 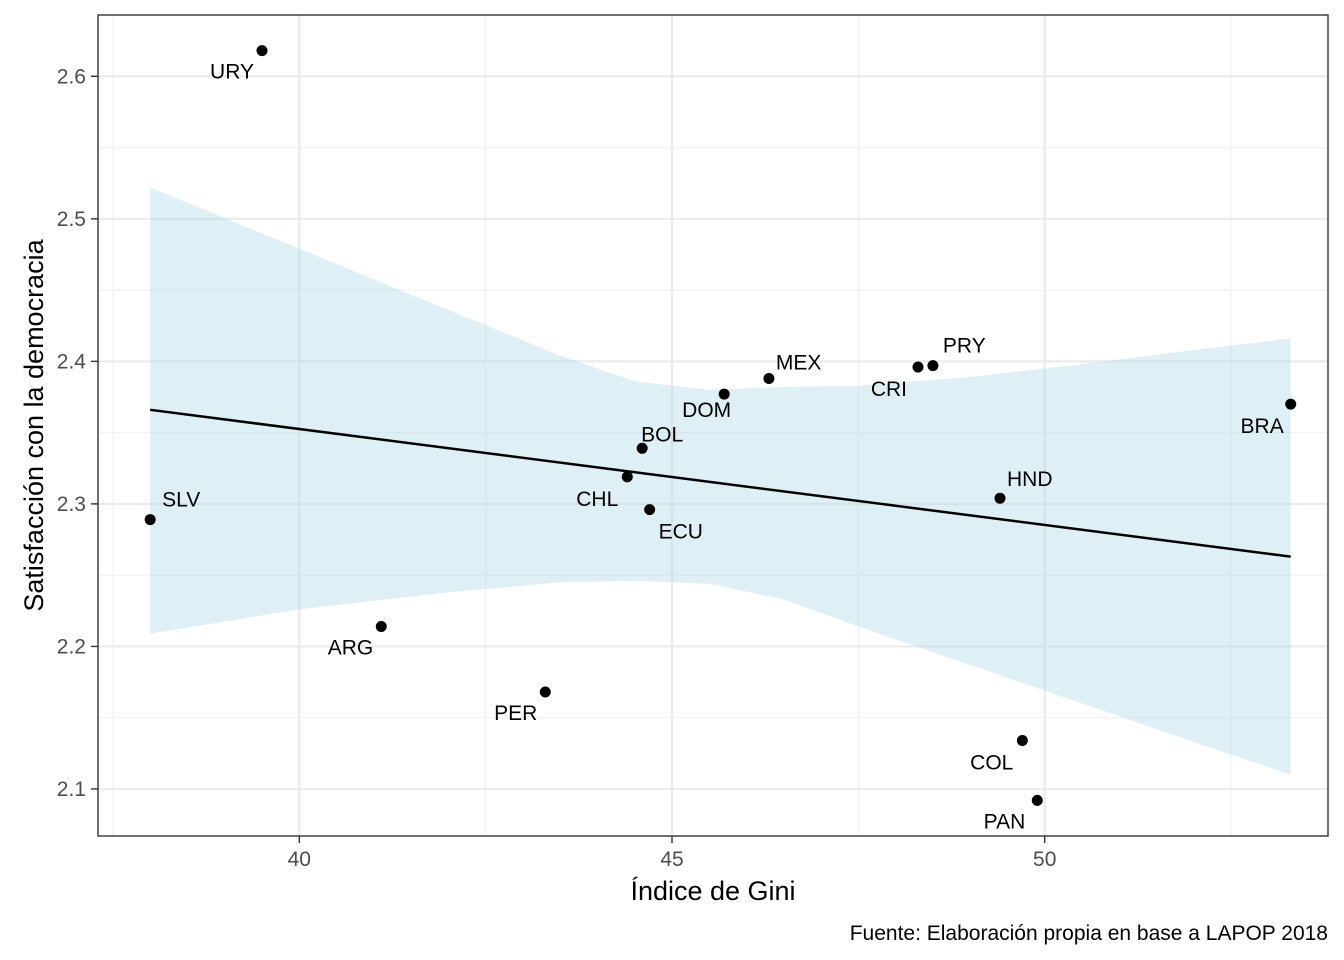 I want to click on data-point-dom, so click(x=724, y=394).